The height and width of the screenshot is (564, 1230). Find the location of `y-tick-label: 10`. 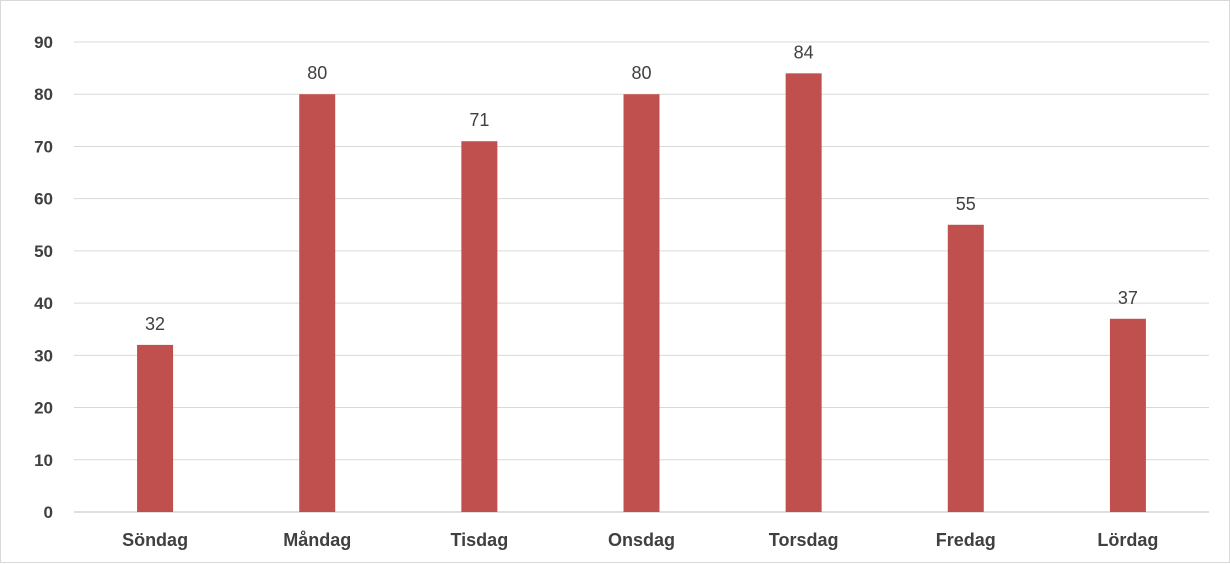

y-tick-label: 10 is located at coordinates (43, 460).